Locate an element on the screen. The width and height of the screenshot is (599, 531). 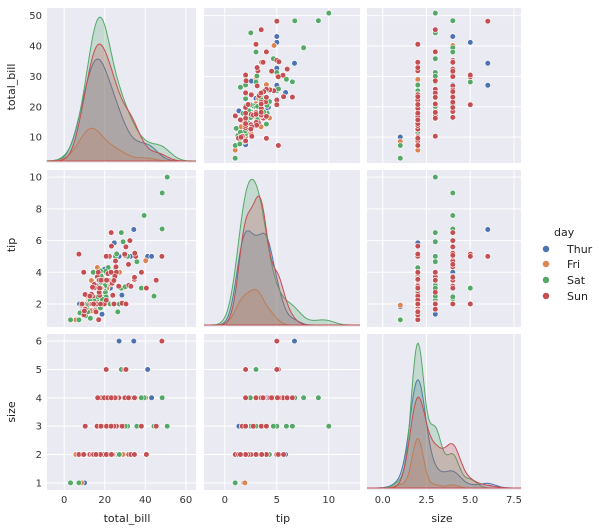
ytick-label-tip: 2 is located at coordinates (39, 305).